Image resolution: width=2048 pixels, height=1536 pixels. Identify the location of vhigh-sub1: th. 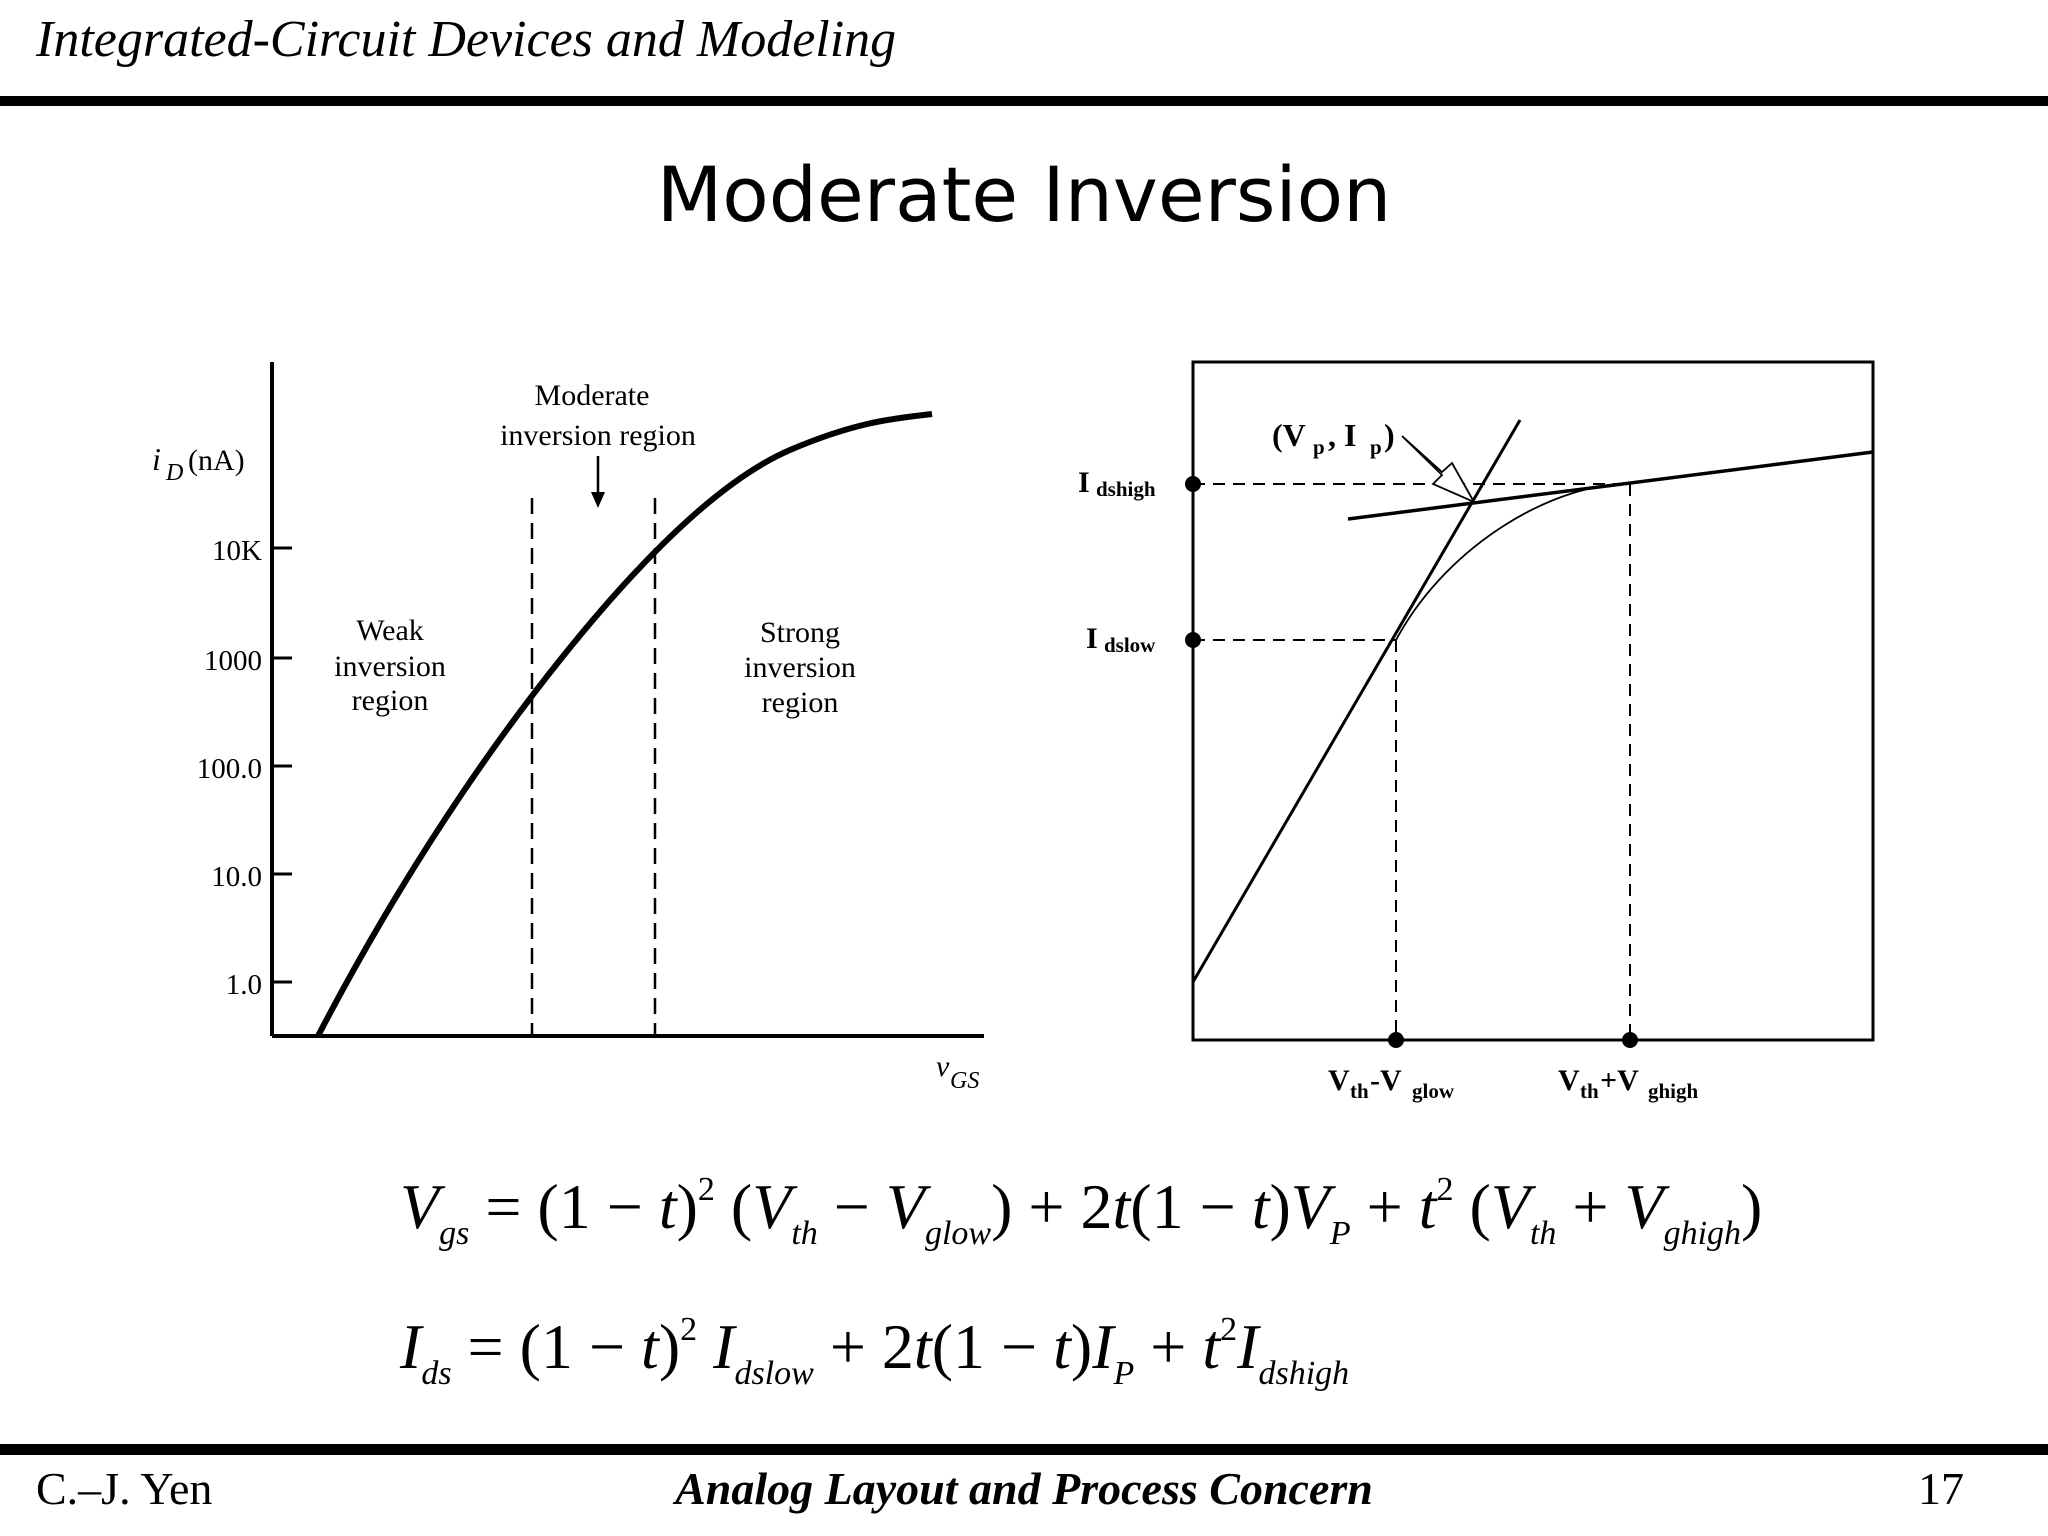
(1589, 1091).